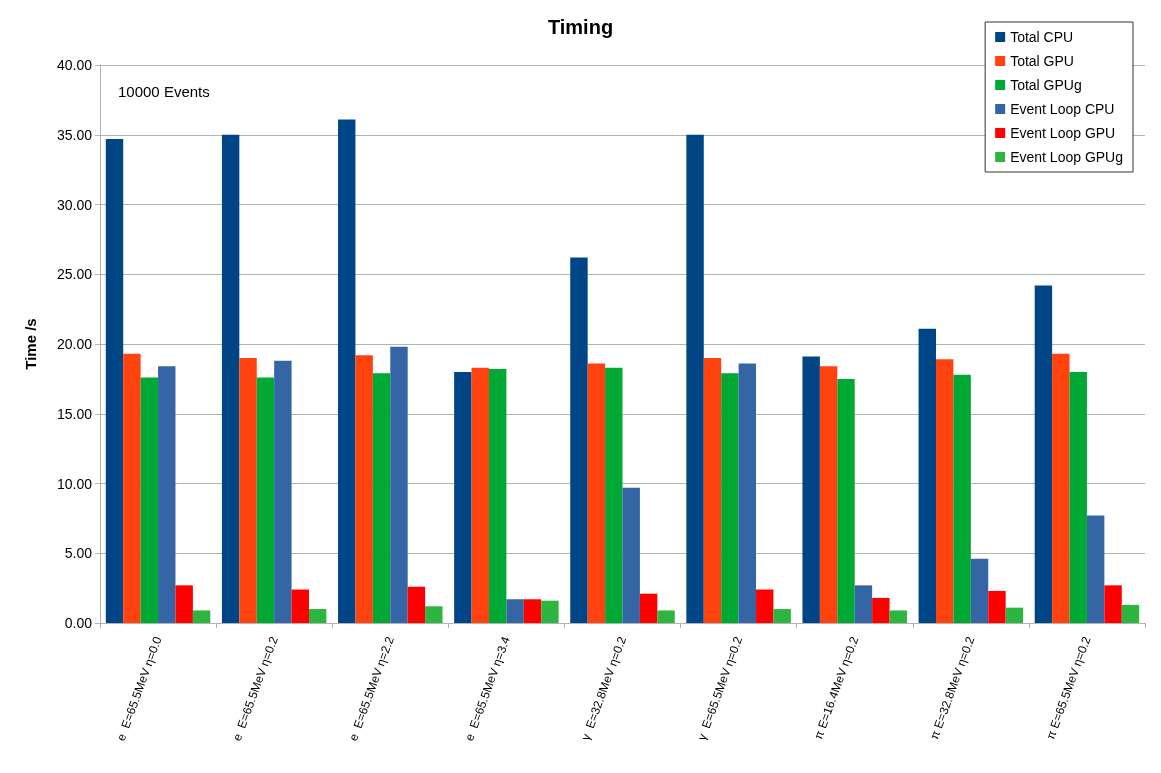 The image size is (1161, 773). I want to click on legend-label: Total GPUg, so click(1046, 85).